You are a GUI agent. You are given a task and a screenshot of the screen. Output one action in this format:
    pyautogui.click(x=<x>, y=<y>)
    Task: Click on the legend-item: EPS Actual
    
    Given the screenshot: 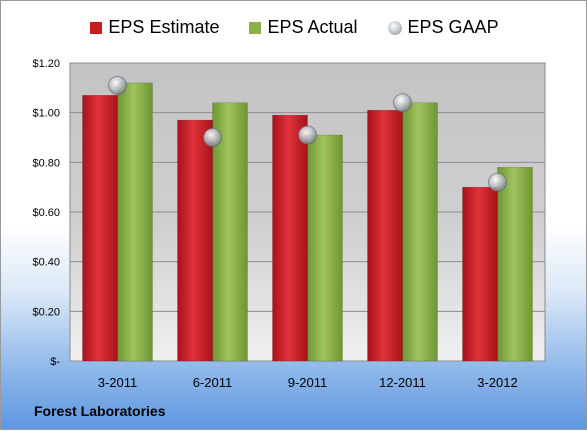 What is the action you would take?
    pyautogui.click(x=303, y=27)
    